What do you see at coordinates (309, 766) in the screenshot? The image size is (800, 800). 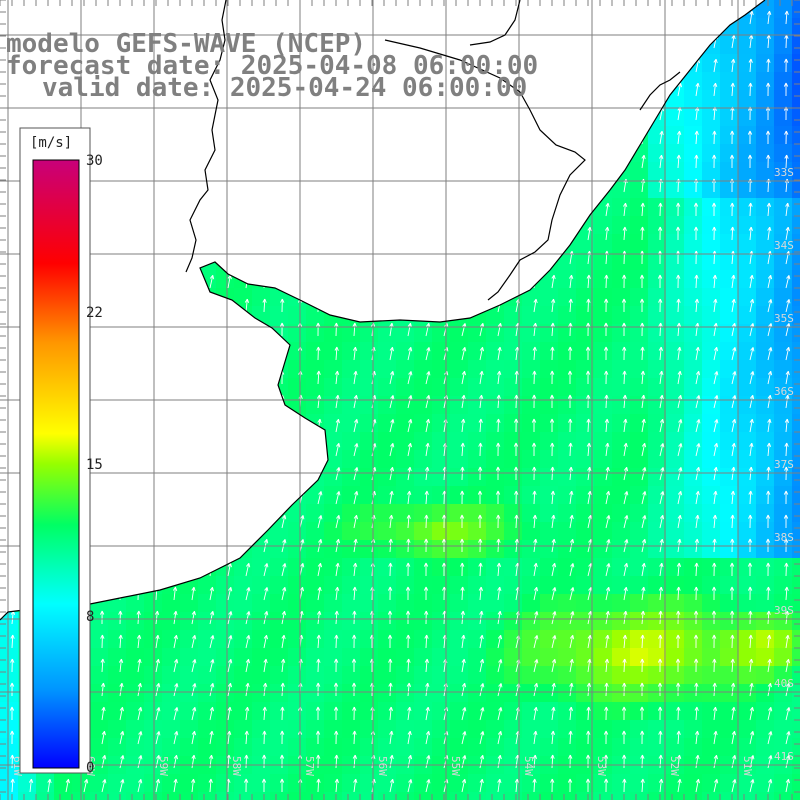 I see `longitude-label: 57W` at bounding box center [309, 766].